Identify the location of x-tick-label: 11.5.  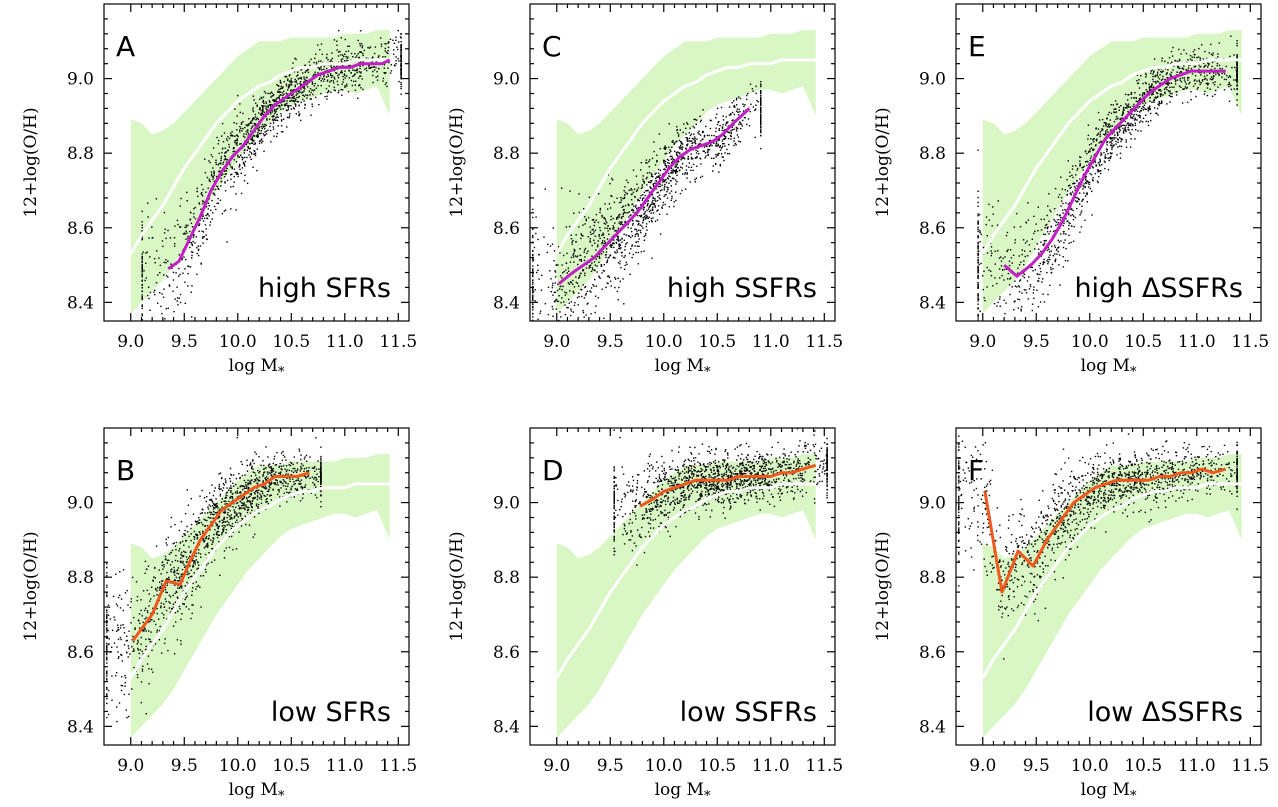
(824, 342).